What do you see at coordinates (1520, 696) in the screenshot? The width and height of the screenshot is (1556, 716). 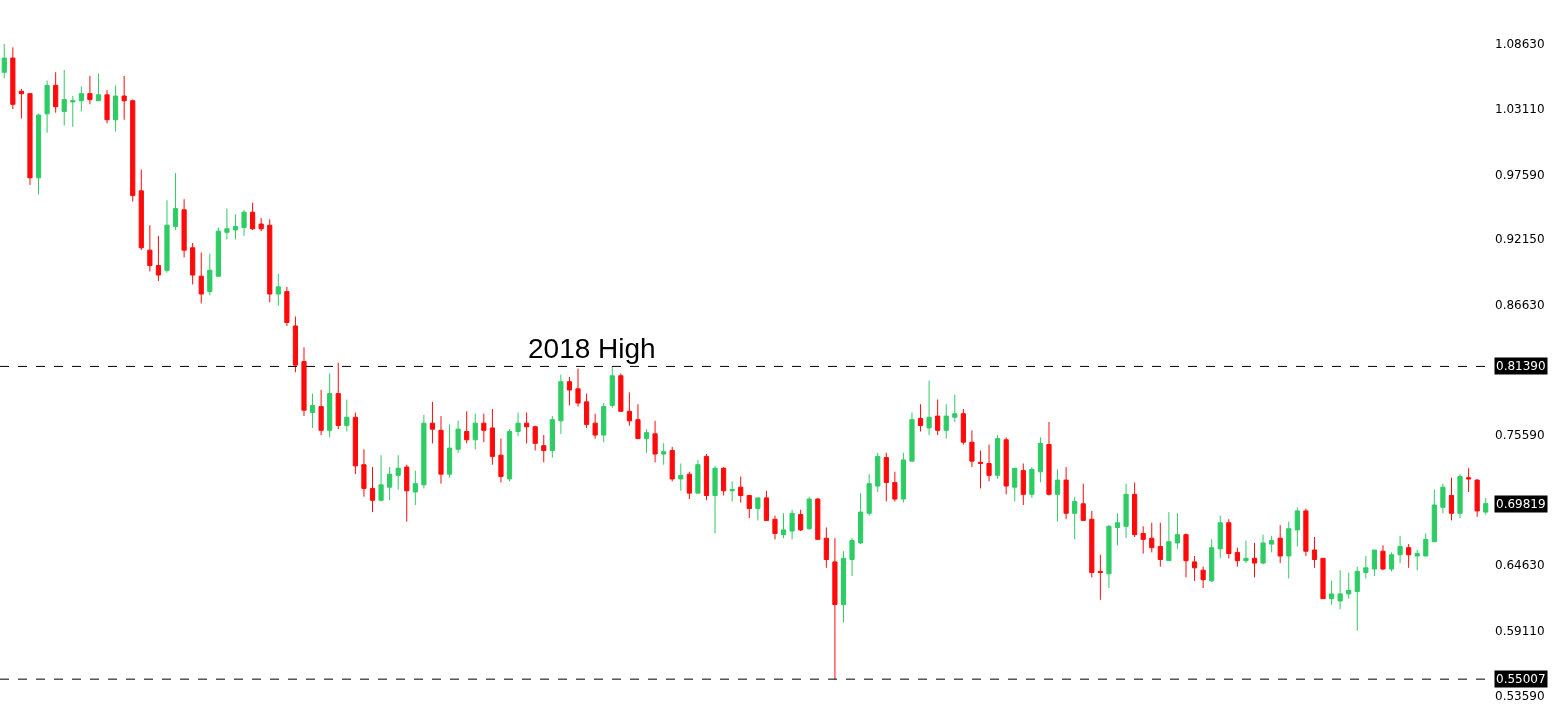 I see `y-tick-label: 0.53590` at bounding box center [1520, 696].